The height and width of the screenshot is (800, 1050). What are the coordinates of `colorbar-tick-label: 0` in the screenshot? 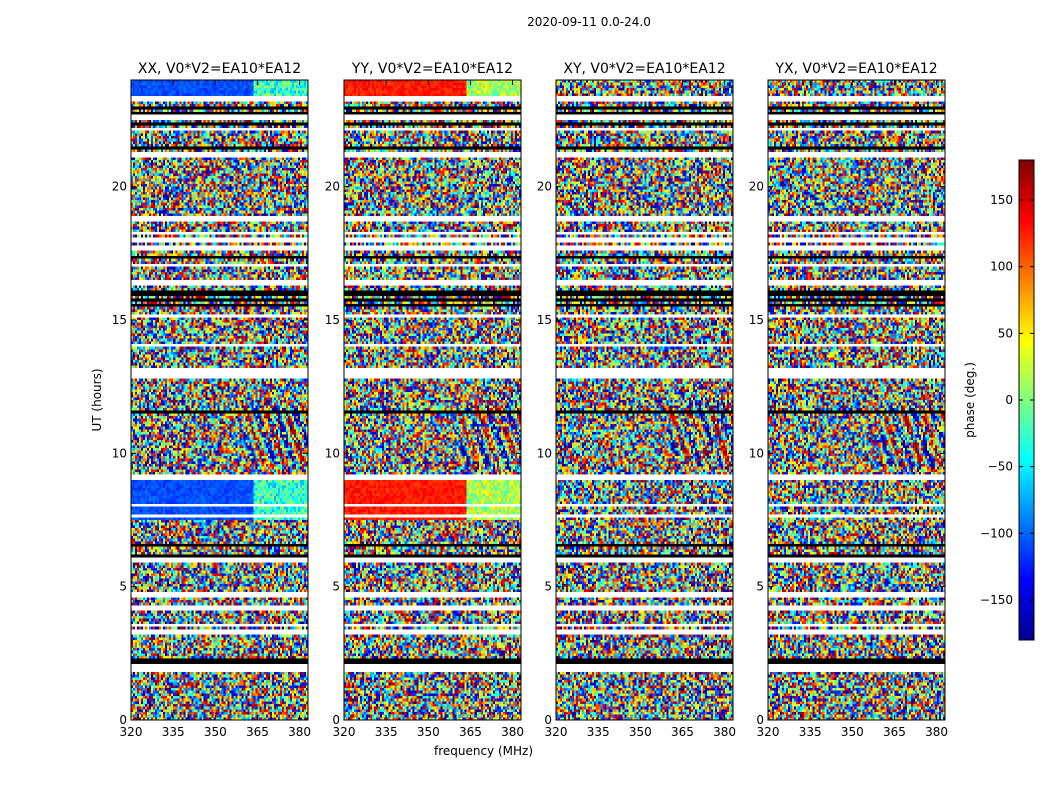 It's located at (1009, 400).